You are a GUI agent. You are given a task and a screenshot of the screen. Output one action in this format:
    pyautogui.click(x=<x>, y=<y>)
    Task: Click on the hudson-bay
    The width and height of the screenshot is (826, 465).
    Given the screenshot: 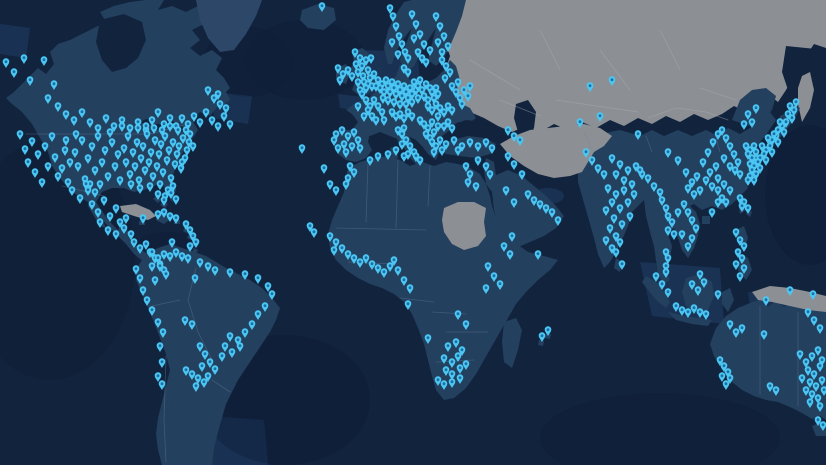 What is the action you would take?
    pyautogui.click(x=121, y=43)
    